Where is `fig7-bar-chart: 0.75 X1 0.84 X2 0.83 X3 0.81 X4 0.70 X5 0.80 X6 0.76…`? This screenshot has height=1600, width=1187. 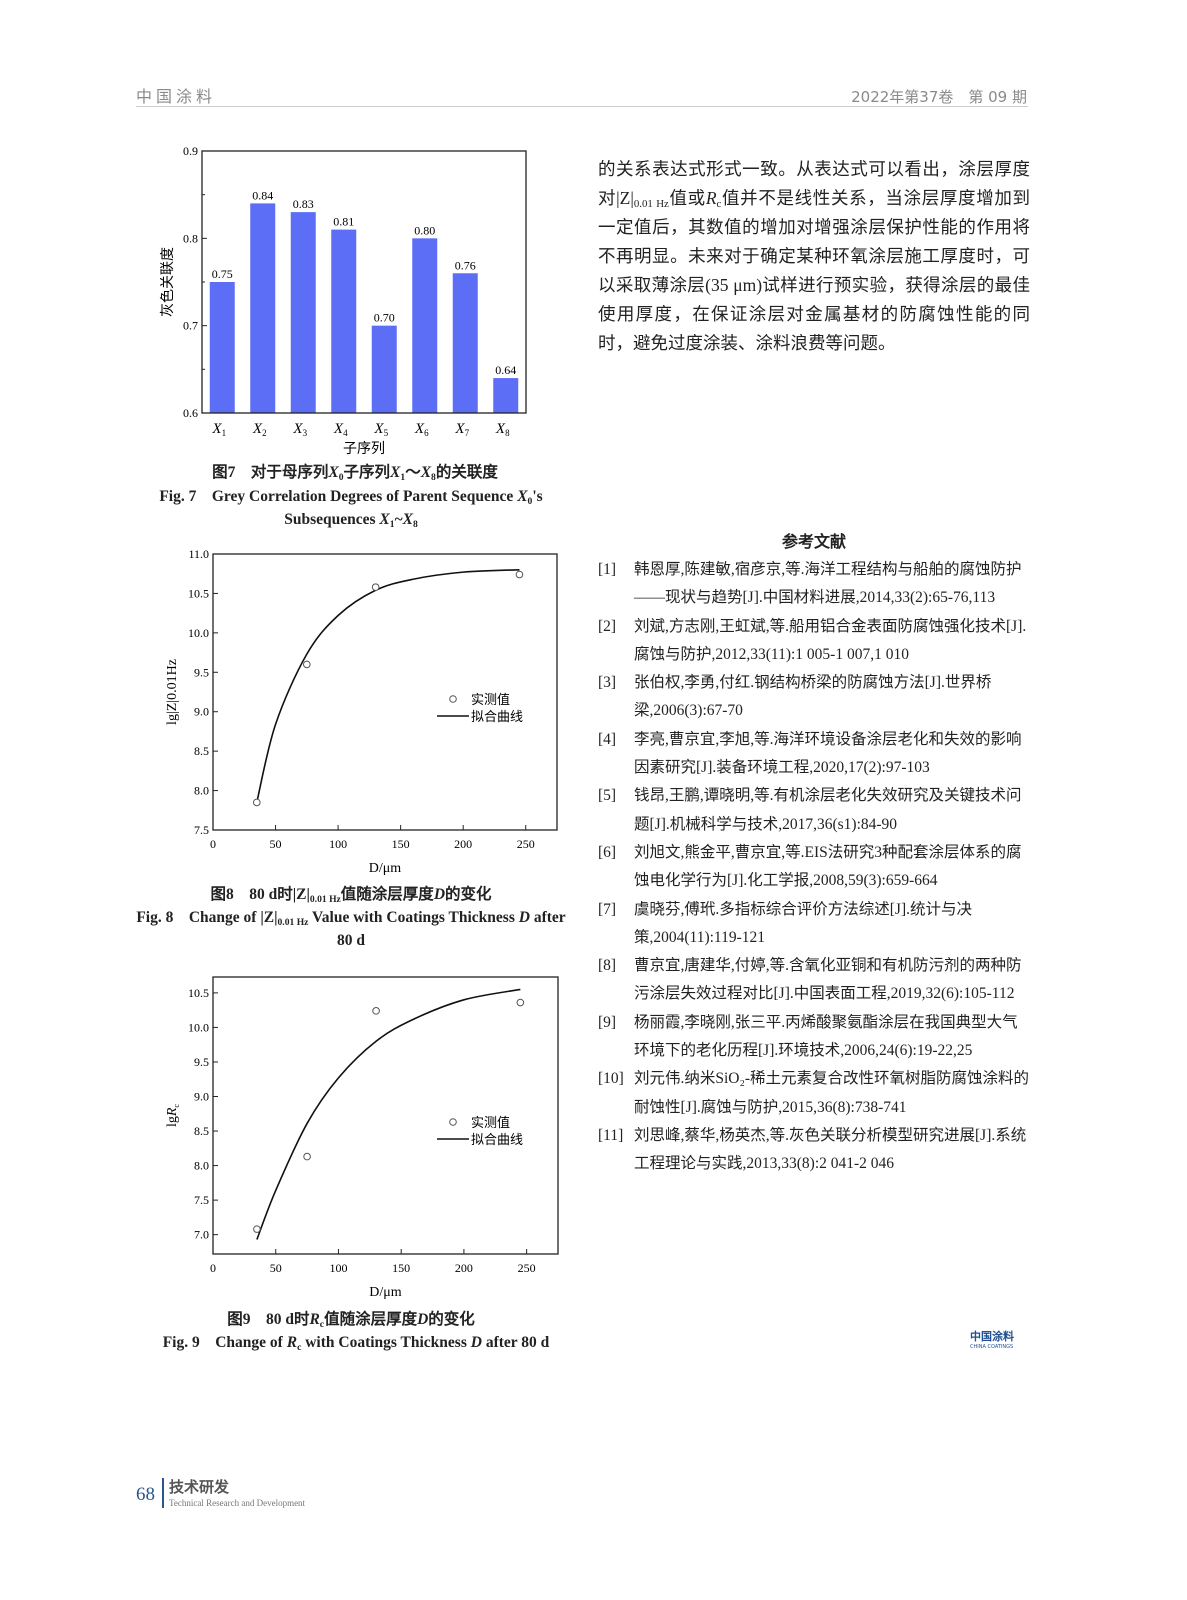
fig7-bar-chart: 0.75 X1 0.84 X2 0.83 X3 0.81 X4 0.70 X5 0.80 X6 0.76… is located at coordinates (343, 300).